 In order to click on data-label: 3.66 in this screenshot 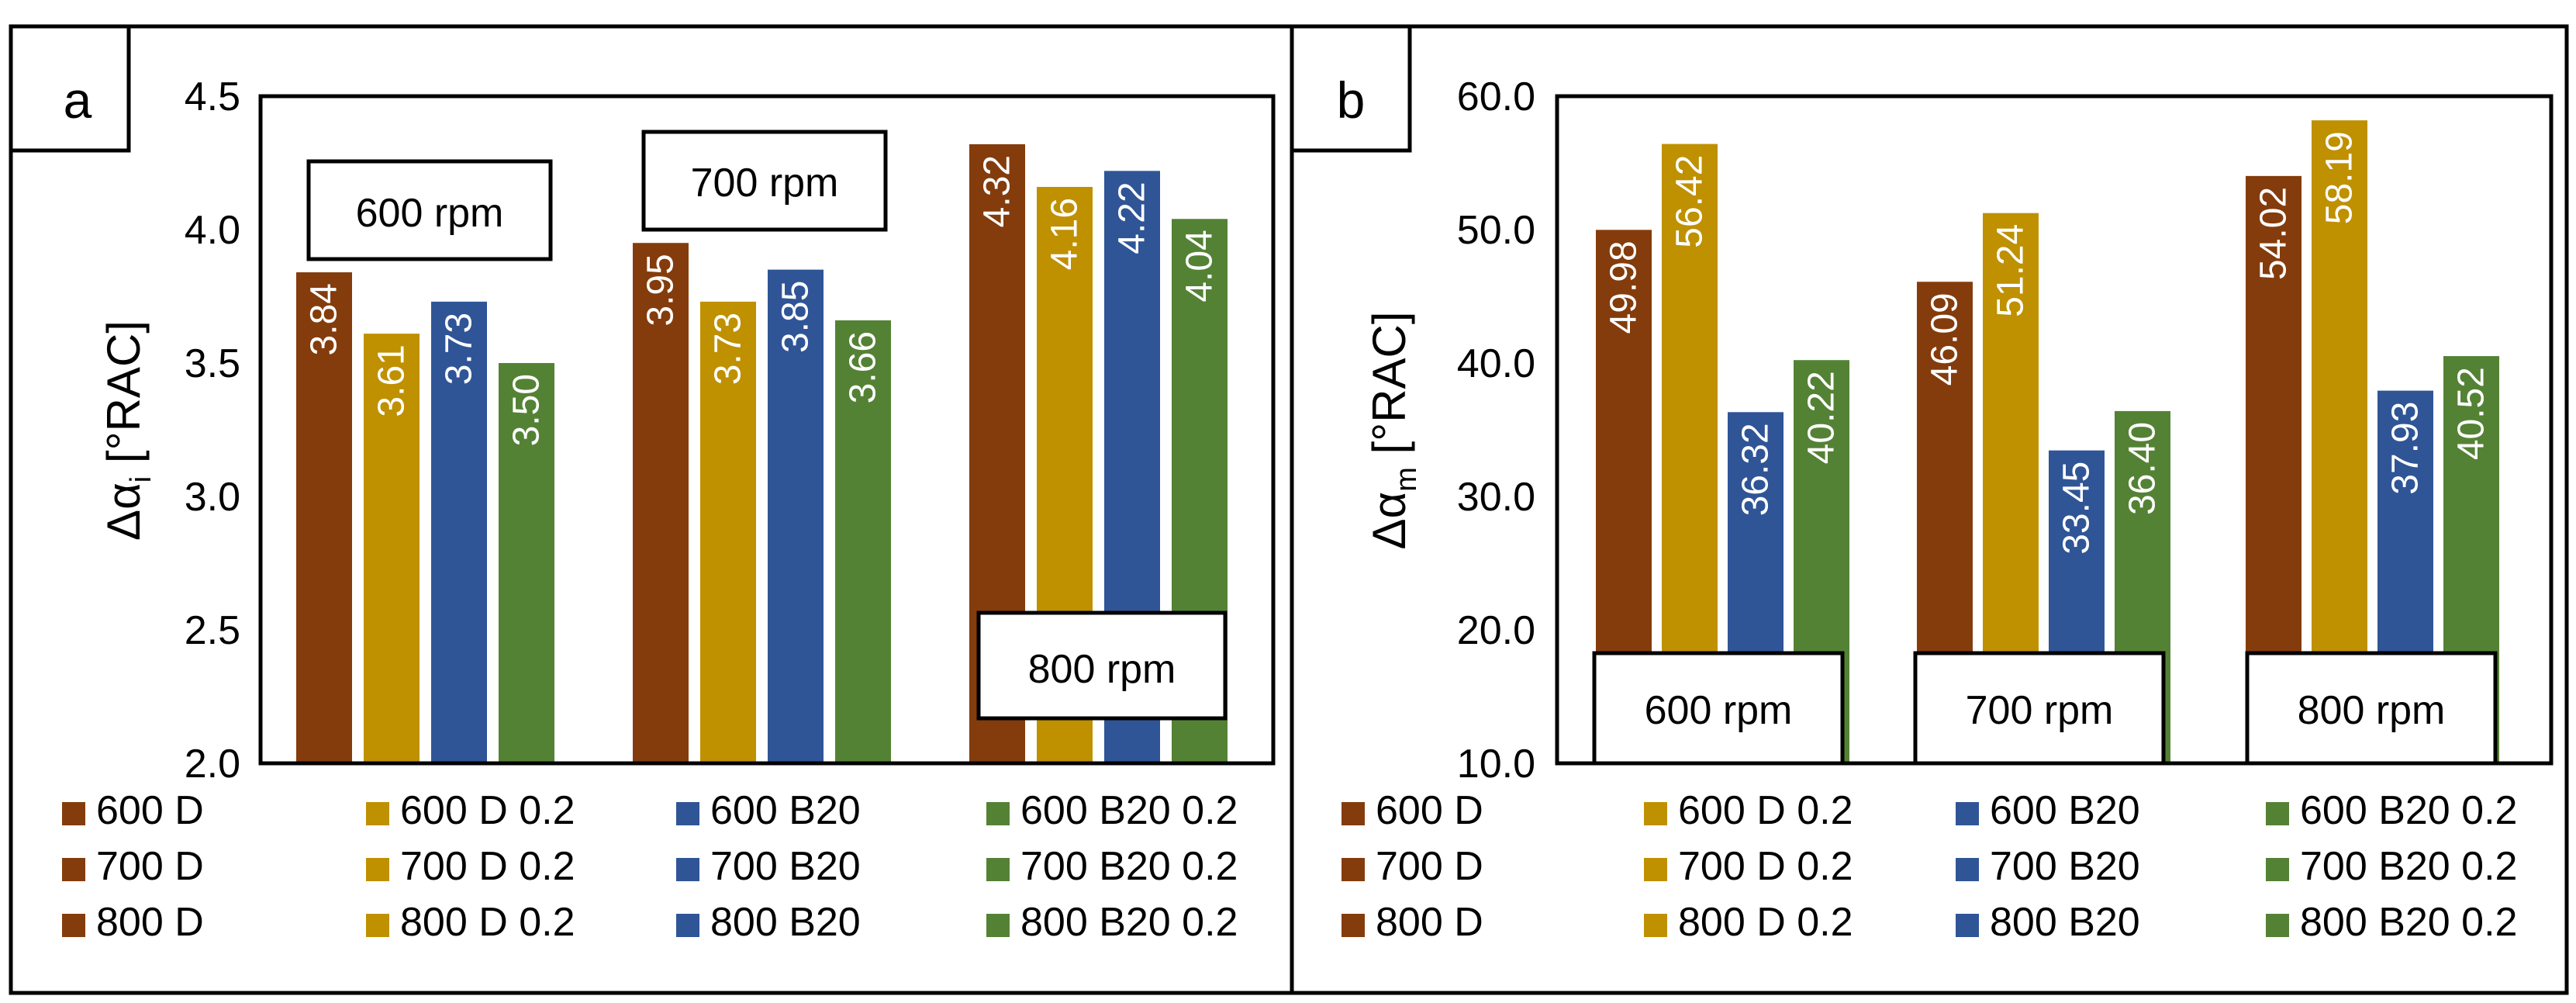, I will do `click(863, 367)`.